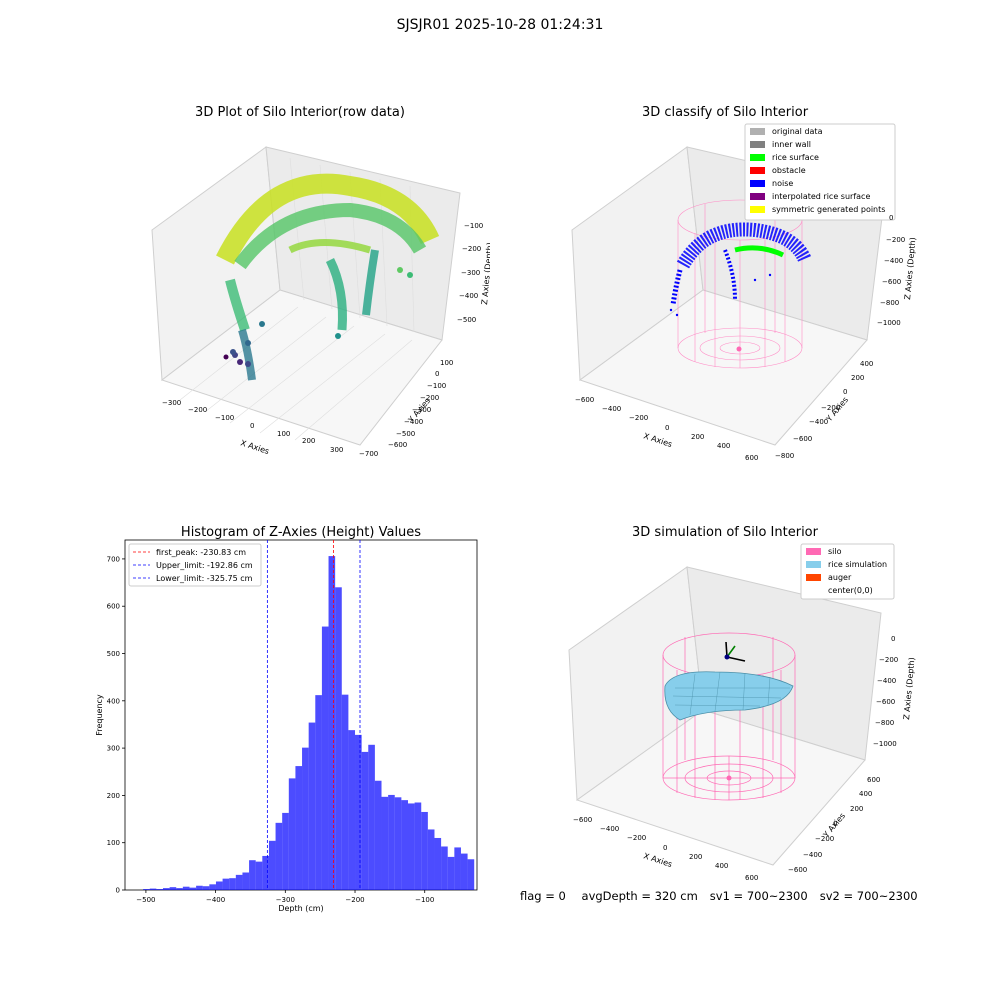 The width and height of the screenshot is (1000, 1000). I want to click on y-tick-label: 700, so click(113, 559).